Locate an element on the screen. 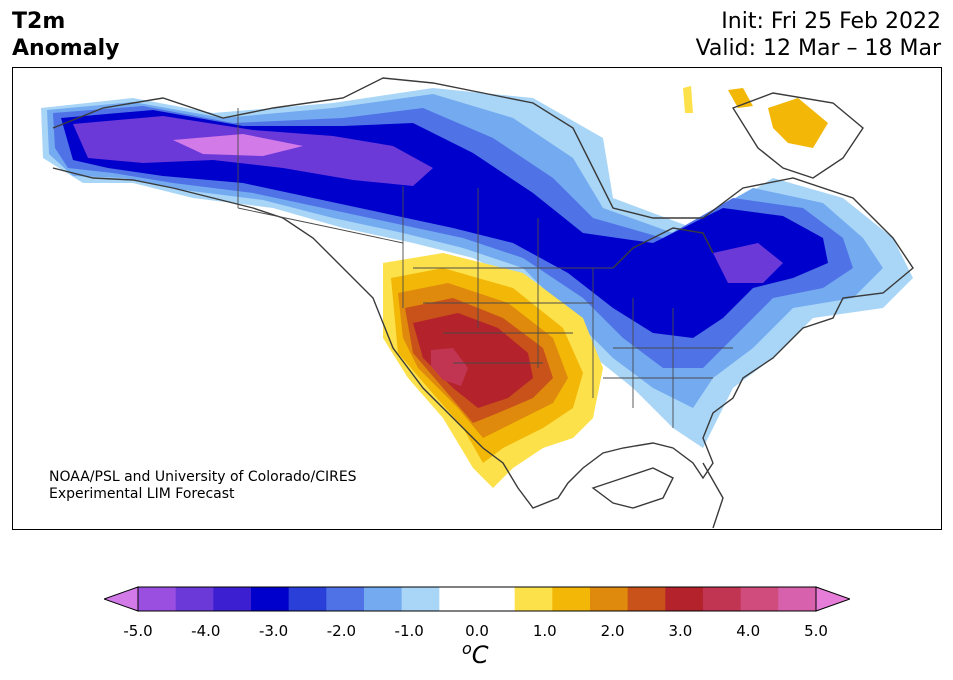  colorbar-tick-label: 5.0 is located at coordinates (816, 631).